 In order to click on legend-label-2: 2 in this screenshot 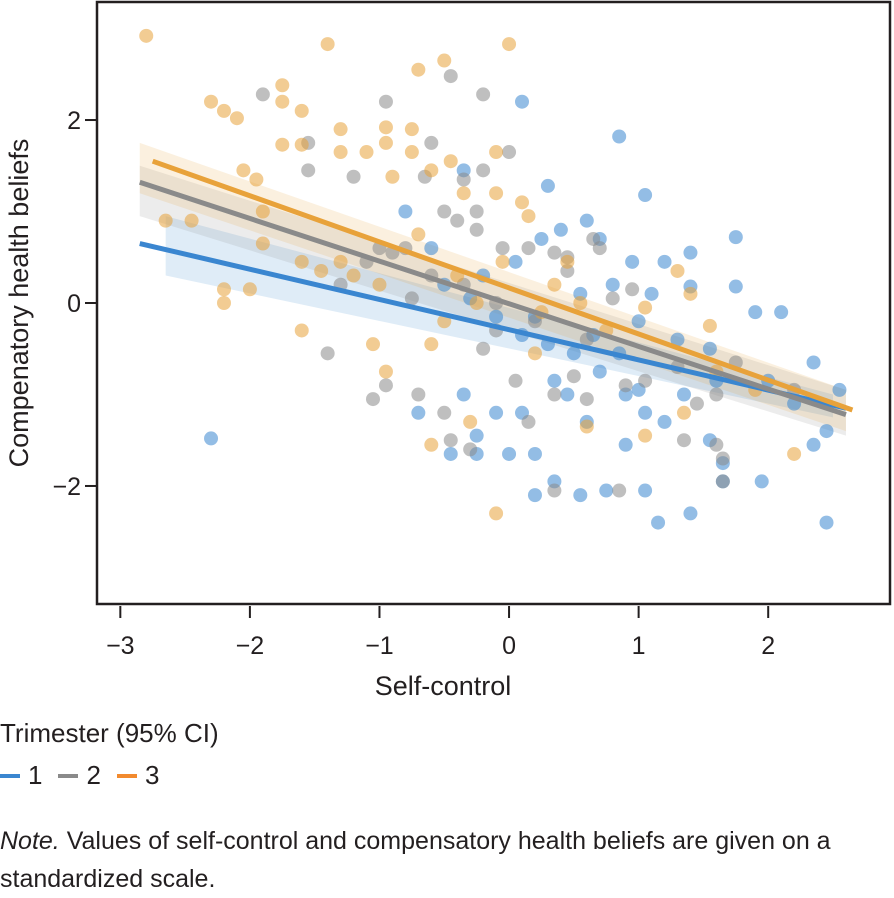, I will do `click(93, 775)`.